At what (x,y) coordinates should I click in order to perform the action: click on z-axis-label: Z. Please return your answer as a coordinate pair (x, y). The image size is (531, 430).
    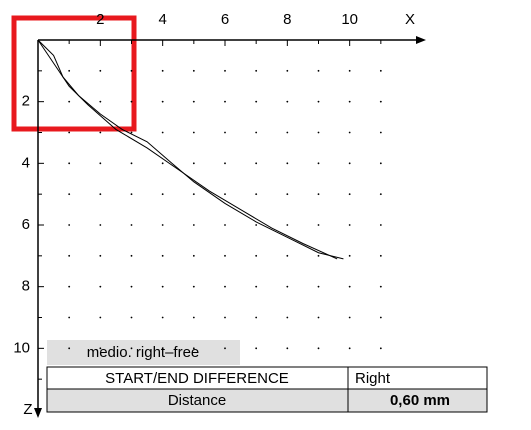
    Looking at the image, I should click on (27, 409).